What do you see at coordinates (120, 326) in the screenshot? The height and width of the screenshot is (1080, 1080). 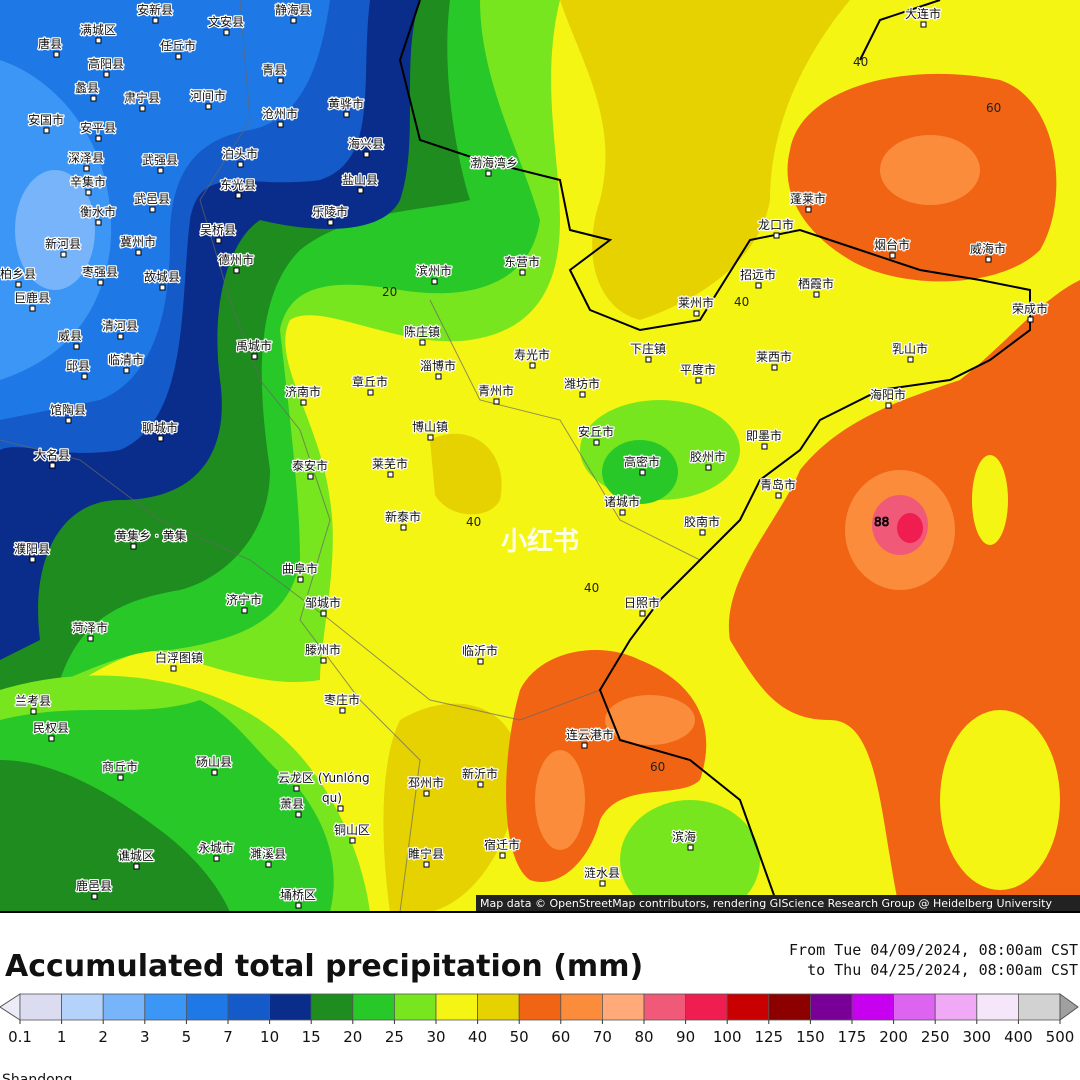 I see `city-label: 清河县` at bounding box center [120, 326].